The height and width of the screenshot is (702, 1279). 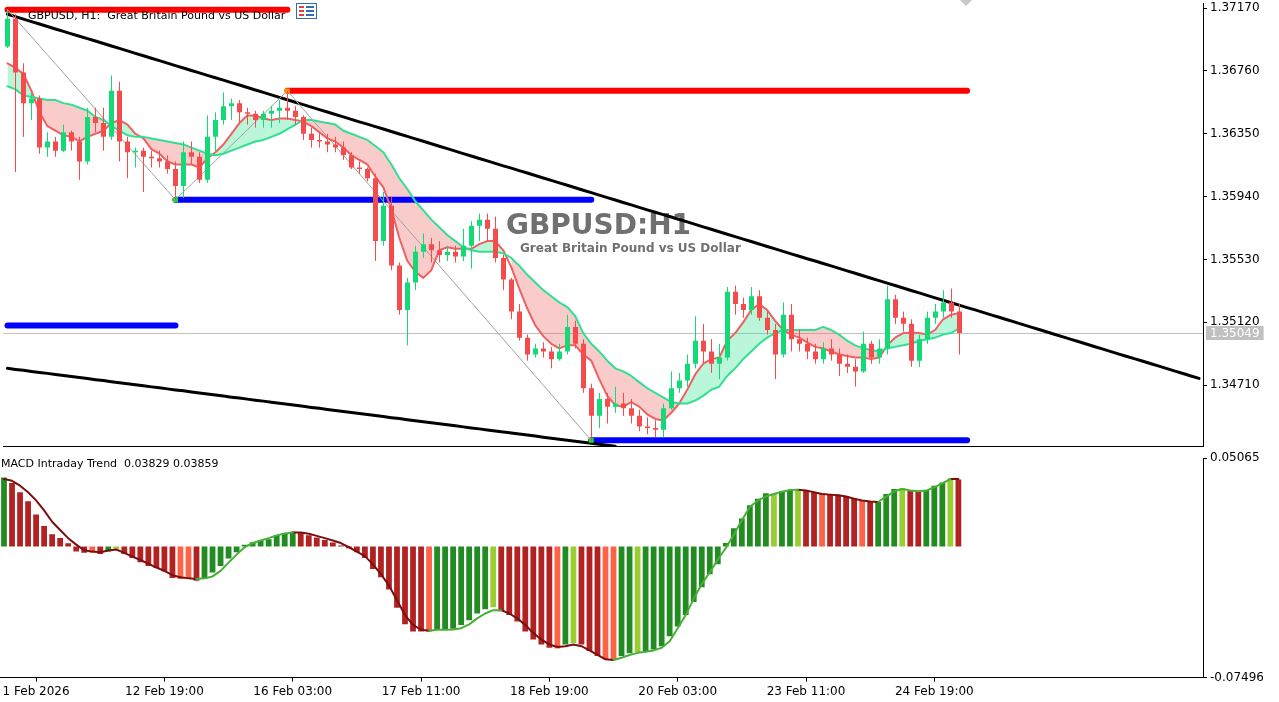 What do you see at coordinates (1235, 258) in the screenshot?
I see `y-tick-label: 1.35530` at bounding box center [1235, 258].